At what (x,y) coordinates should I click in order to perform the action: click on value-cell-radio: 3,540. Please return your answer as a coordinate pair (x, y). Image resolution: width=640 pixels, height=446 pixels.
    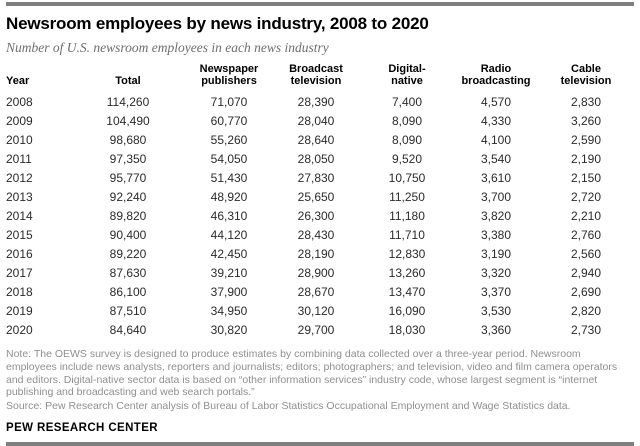
    Looking at the image, I should click on (496, 158).